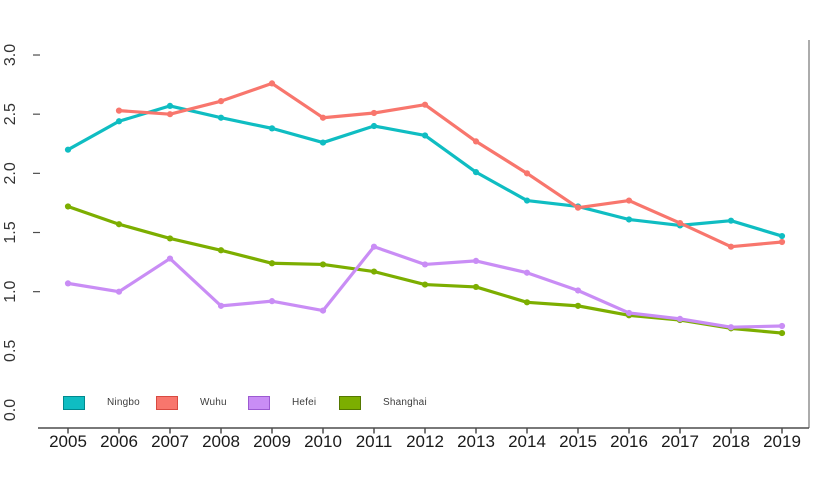 This screenshot has height=479, width=830. What do you see at coordinates (272, 441) in the screenshot?
I see `x-axis-tick-label: 2009` at bounding box center [272, 441].